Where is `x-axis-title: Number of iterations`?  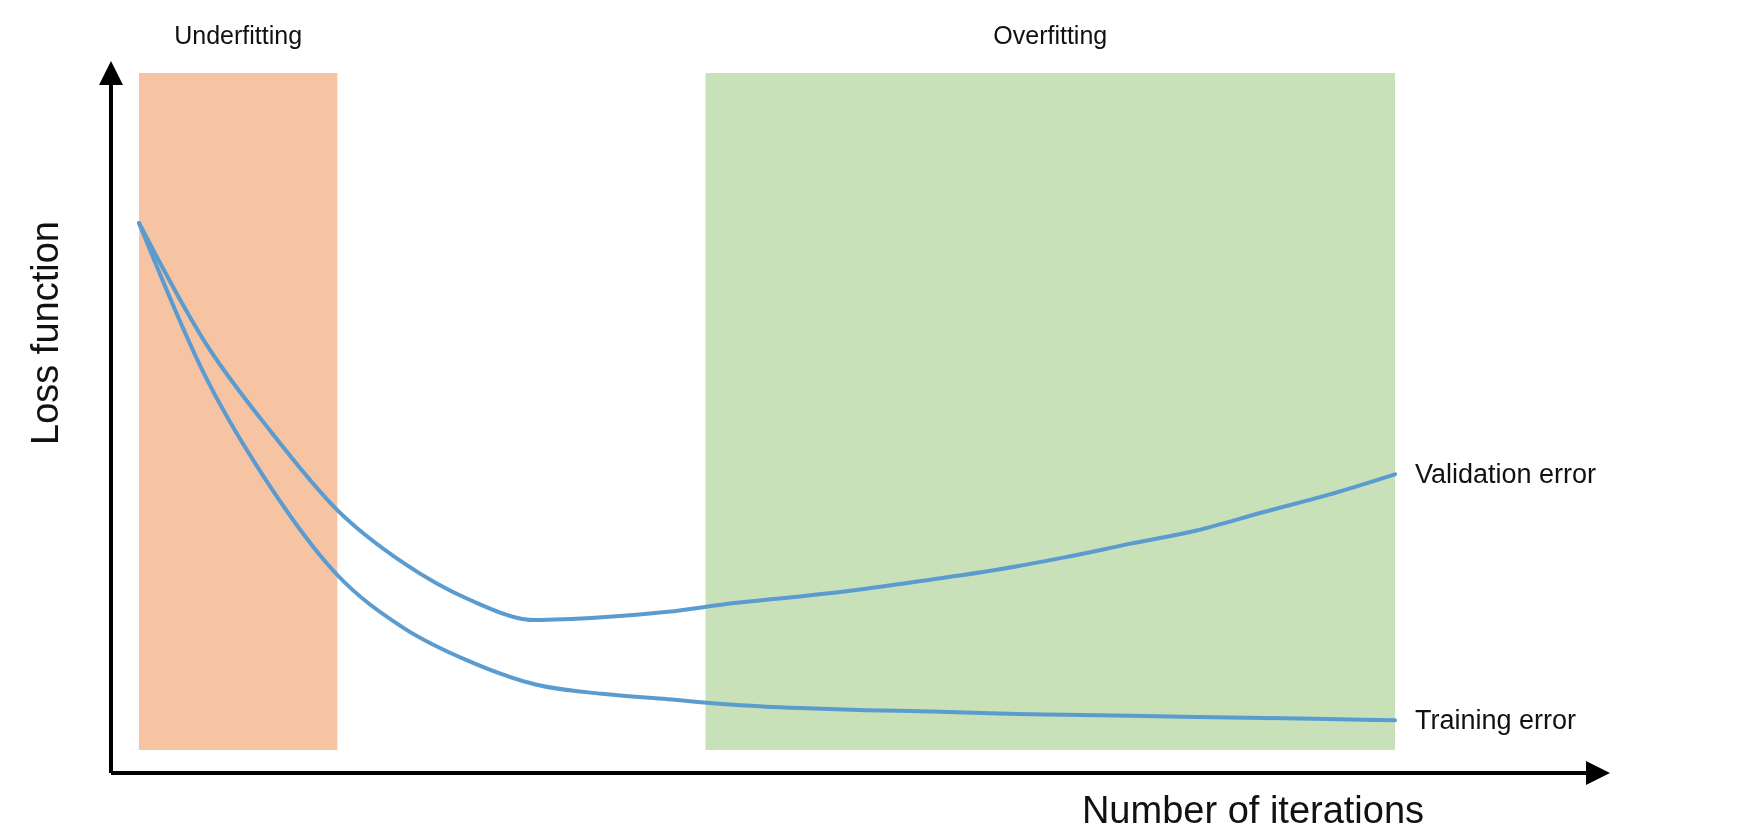 x-axis-title: Number of iterations is located at coordinates (1253, 810).